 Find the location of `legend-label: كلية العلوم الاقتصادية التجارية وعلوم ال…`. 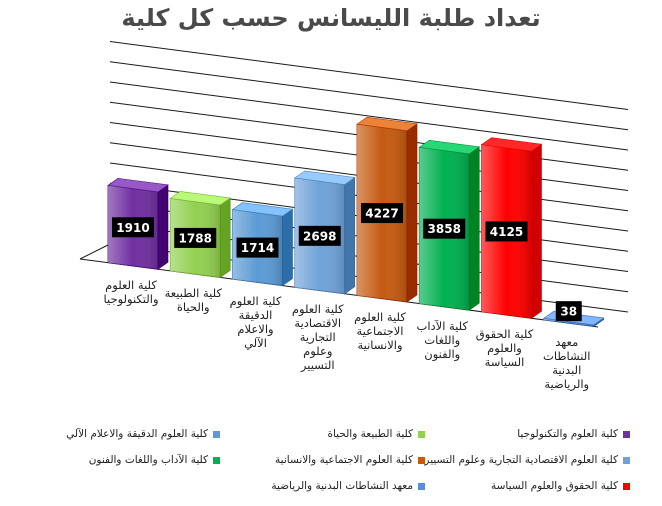

legend-label: كلية العلوم الاقتصادية التجارية وعلوم ال… is located at coordinates (521, 460).